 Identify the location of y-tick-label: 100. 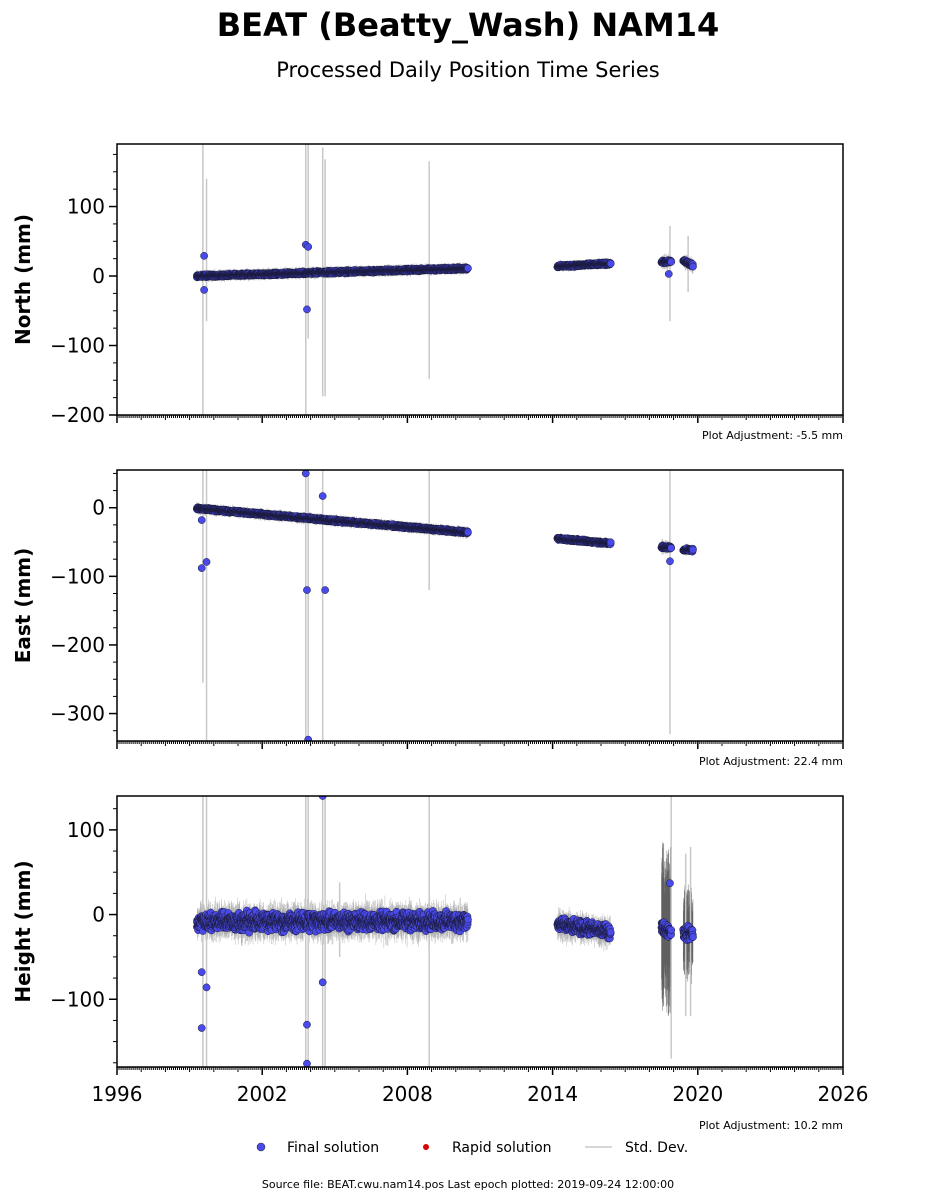
(86, 207).